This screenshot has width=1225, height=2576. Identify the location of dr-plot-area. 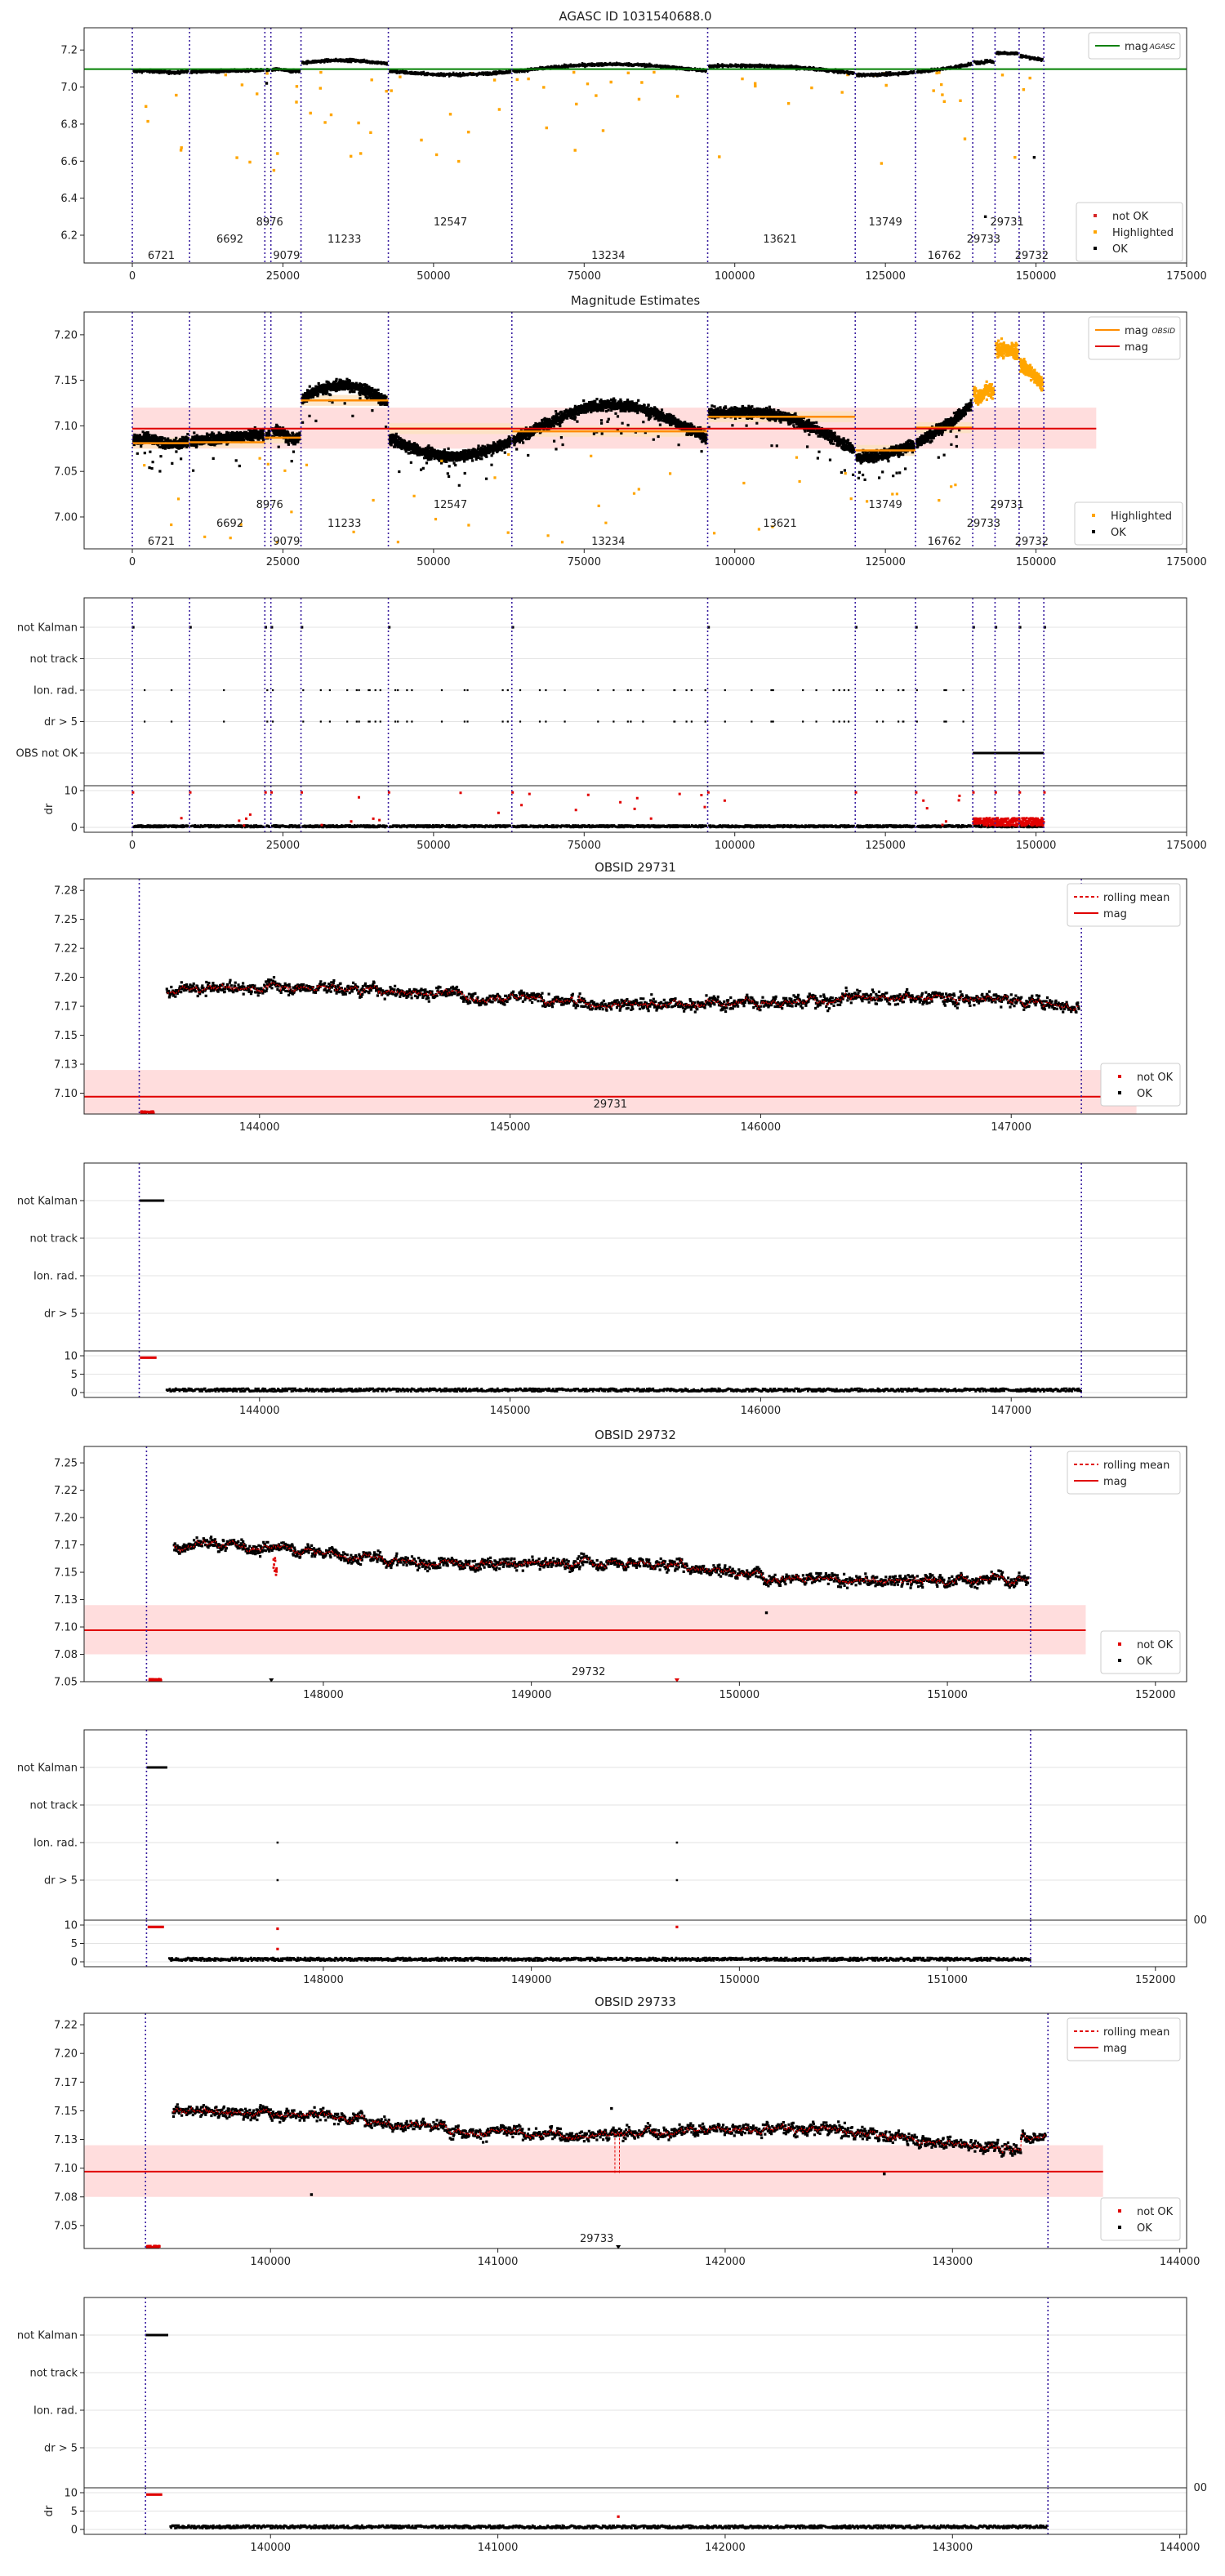
(588, 809).